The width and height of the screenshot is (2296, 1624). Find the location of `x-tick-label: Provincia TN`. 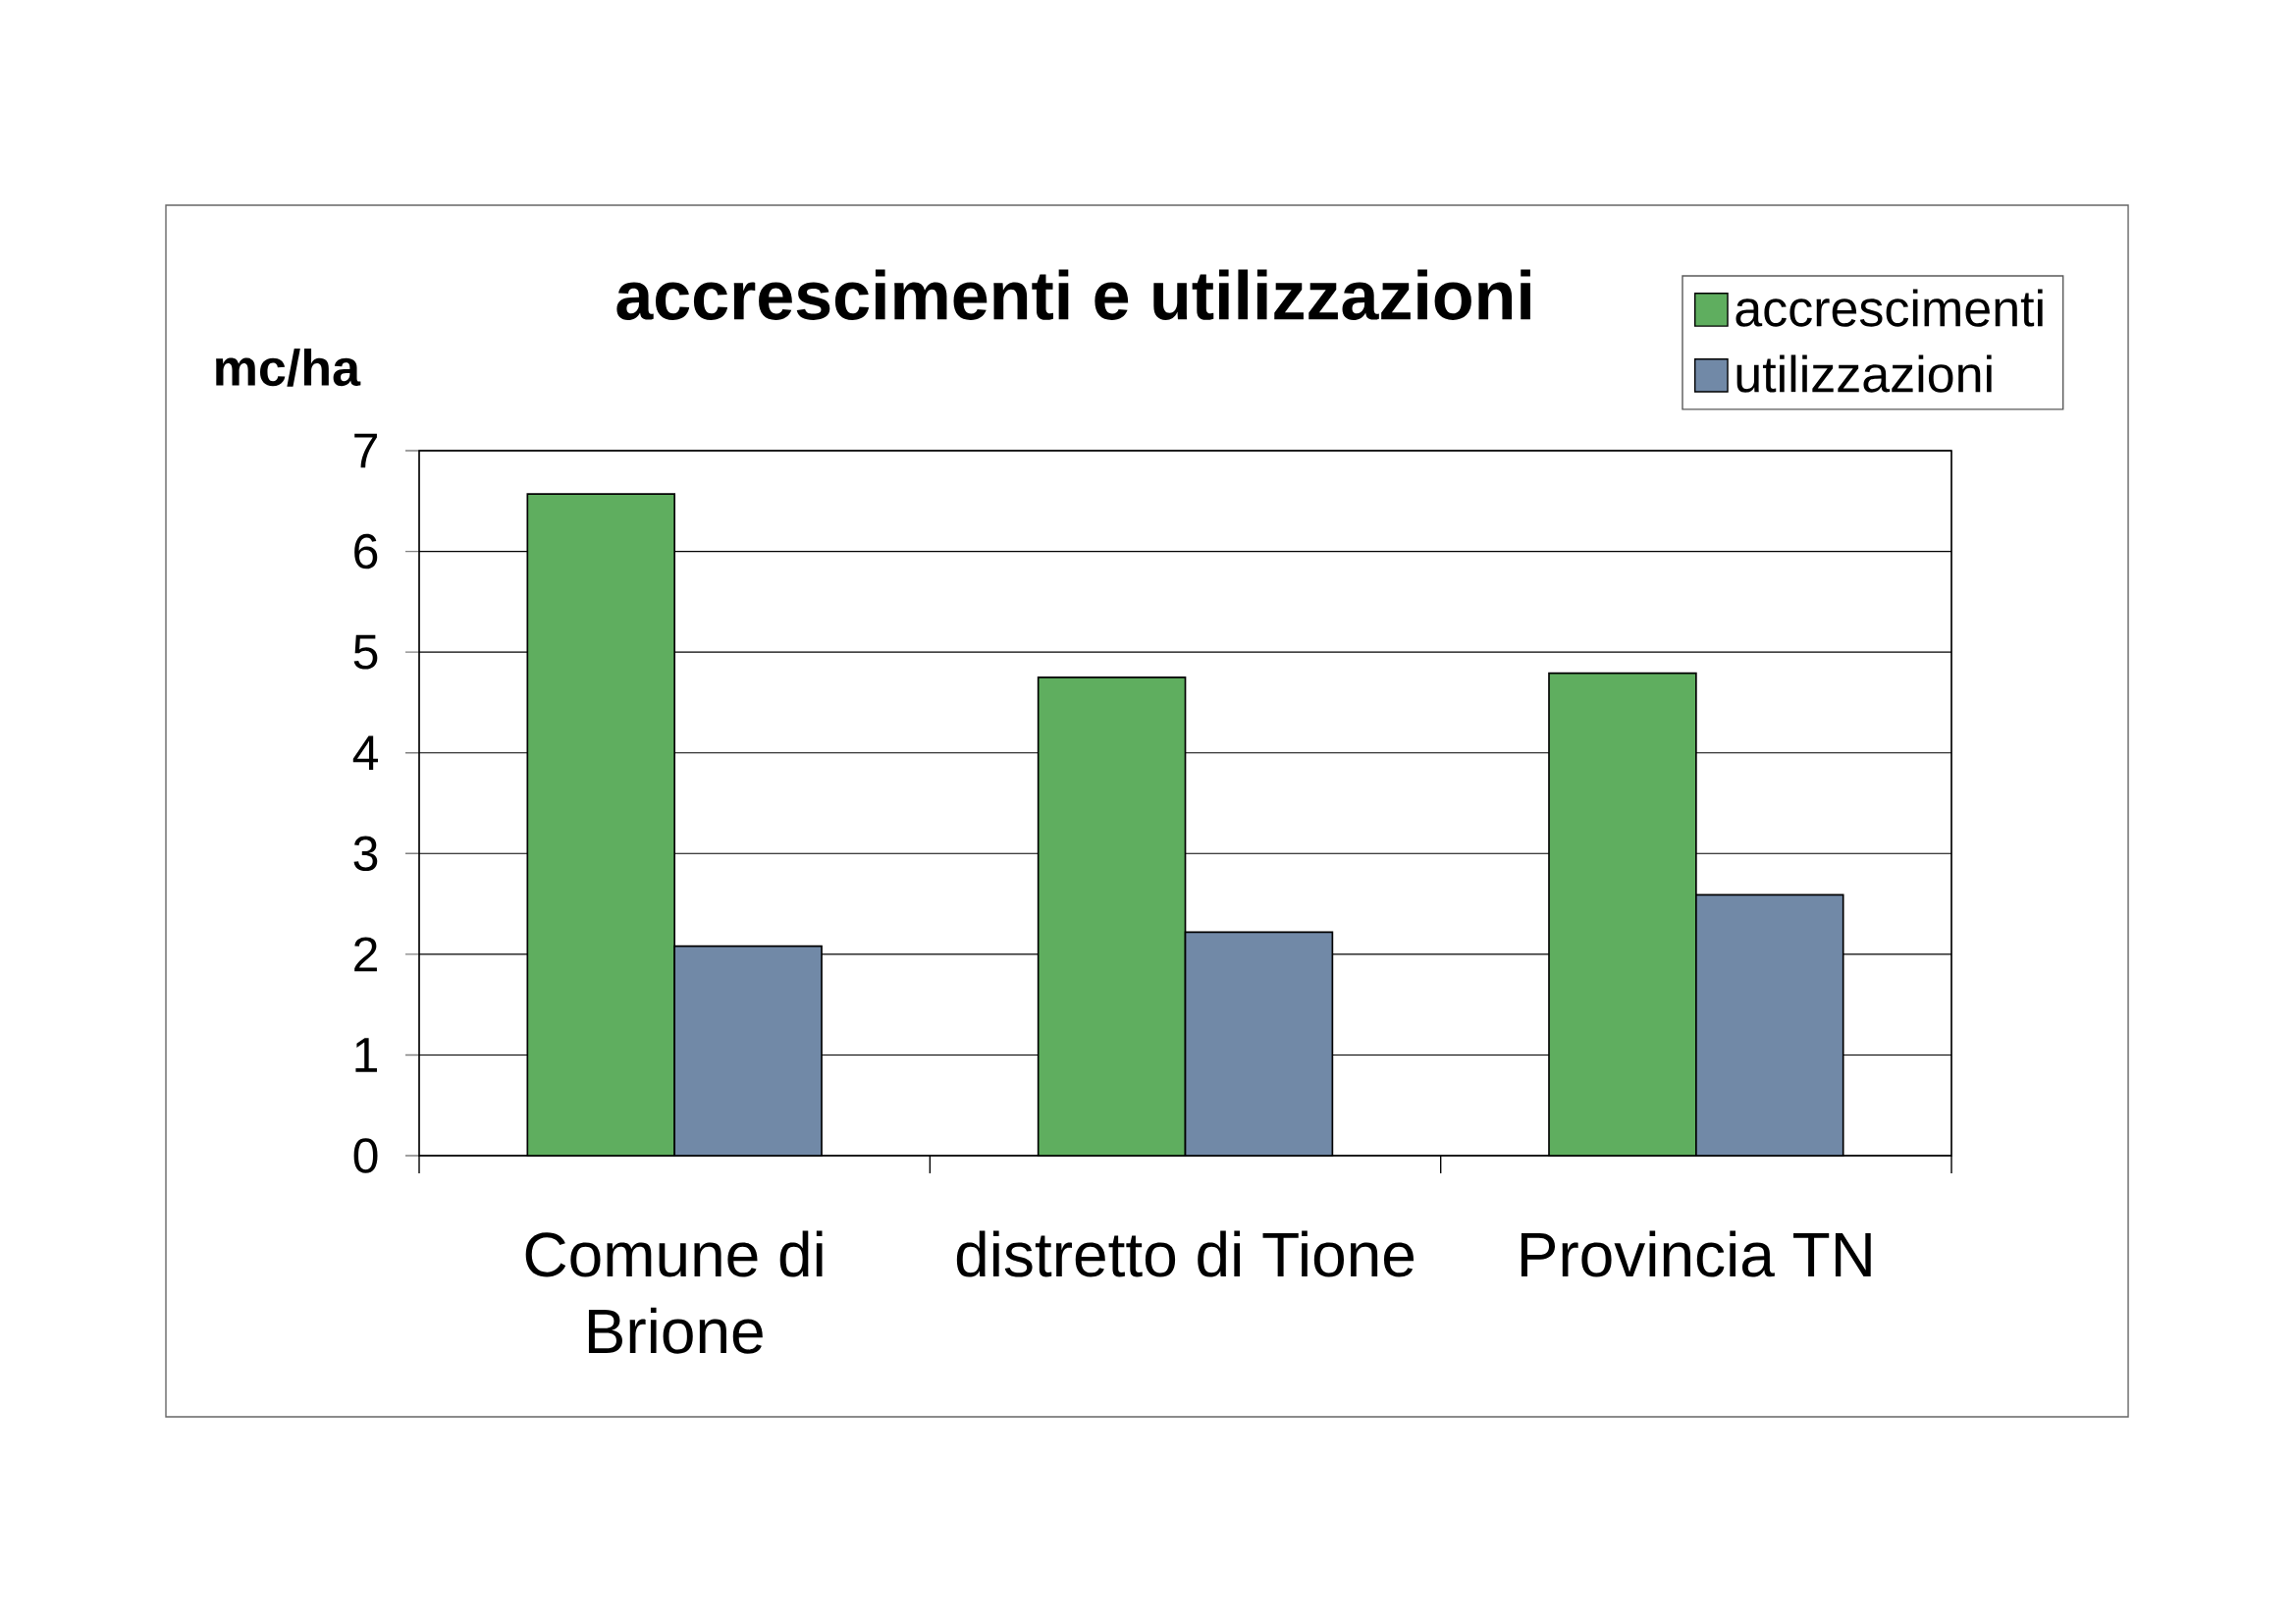

x-tick-label: Provincia TN is located at coordinates (1696, 1253).